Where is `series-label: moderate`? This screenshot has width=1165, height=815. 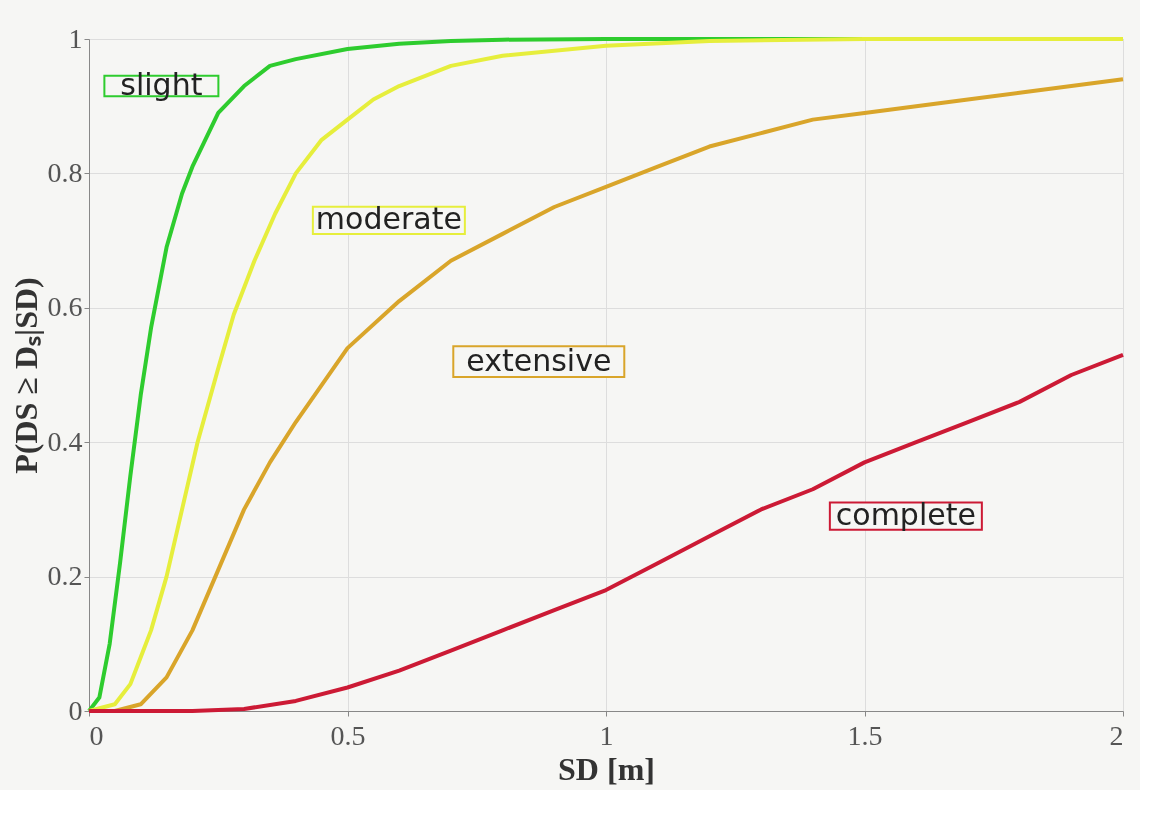 series-label: moderate is located at coordinates (388, 219).